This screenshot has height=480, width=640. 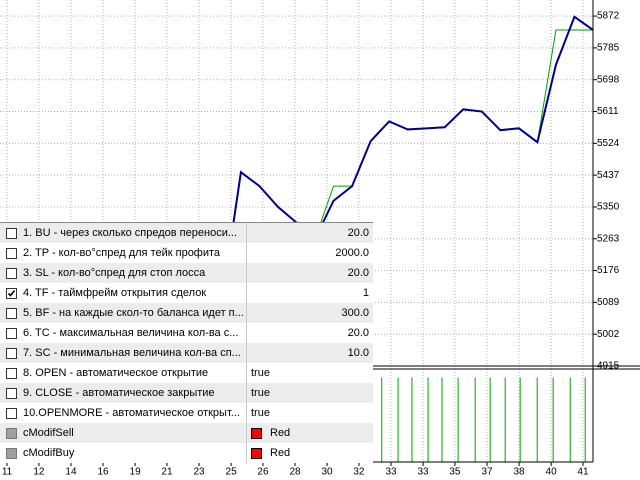 What do you see at coordinates (136, 472) in the screenshot?
I see `x-tick-label: 19` at bounding box center [136, 472].